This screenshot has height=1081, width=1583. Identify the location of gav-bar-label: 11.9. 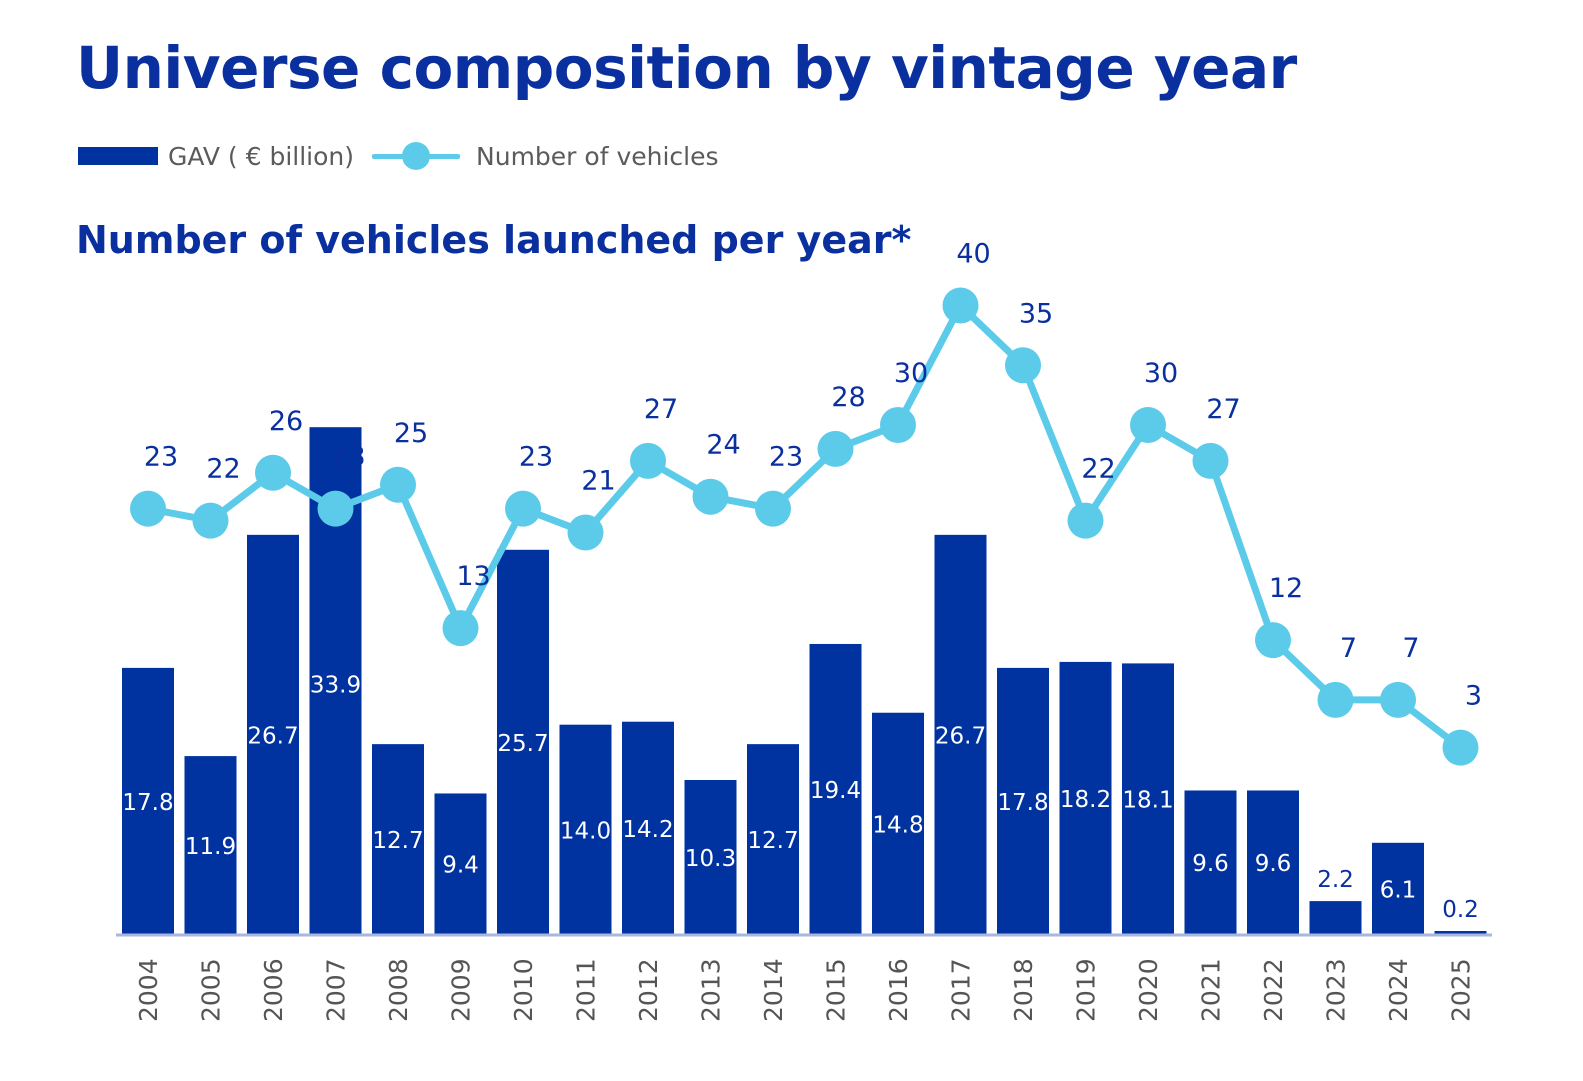
(210, 847).